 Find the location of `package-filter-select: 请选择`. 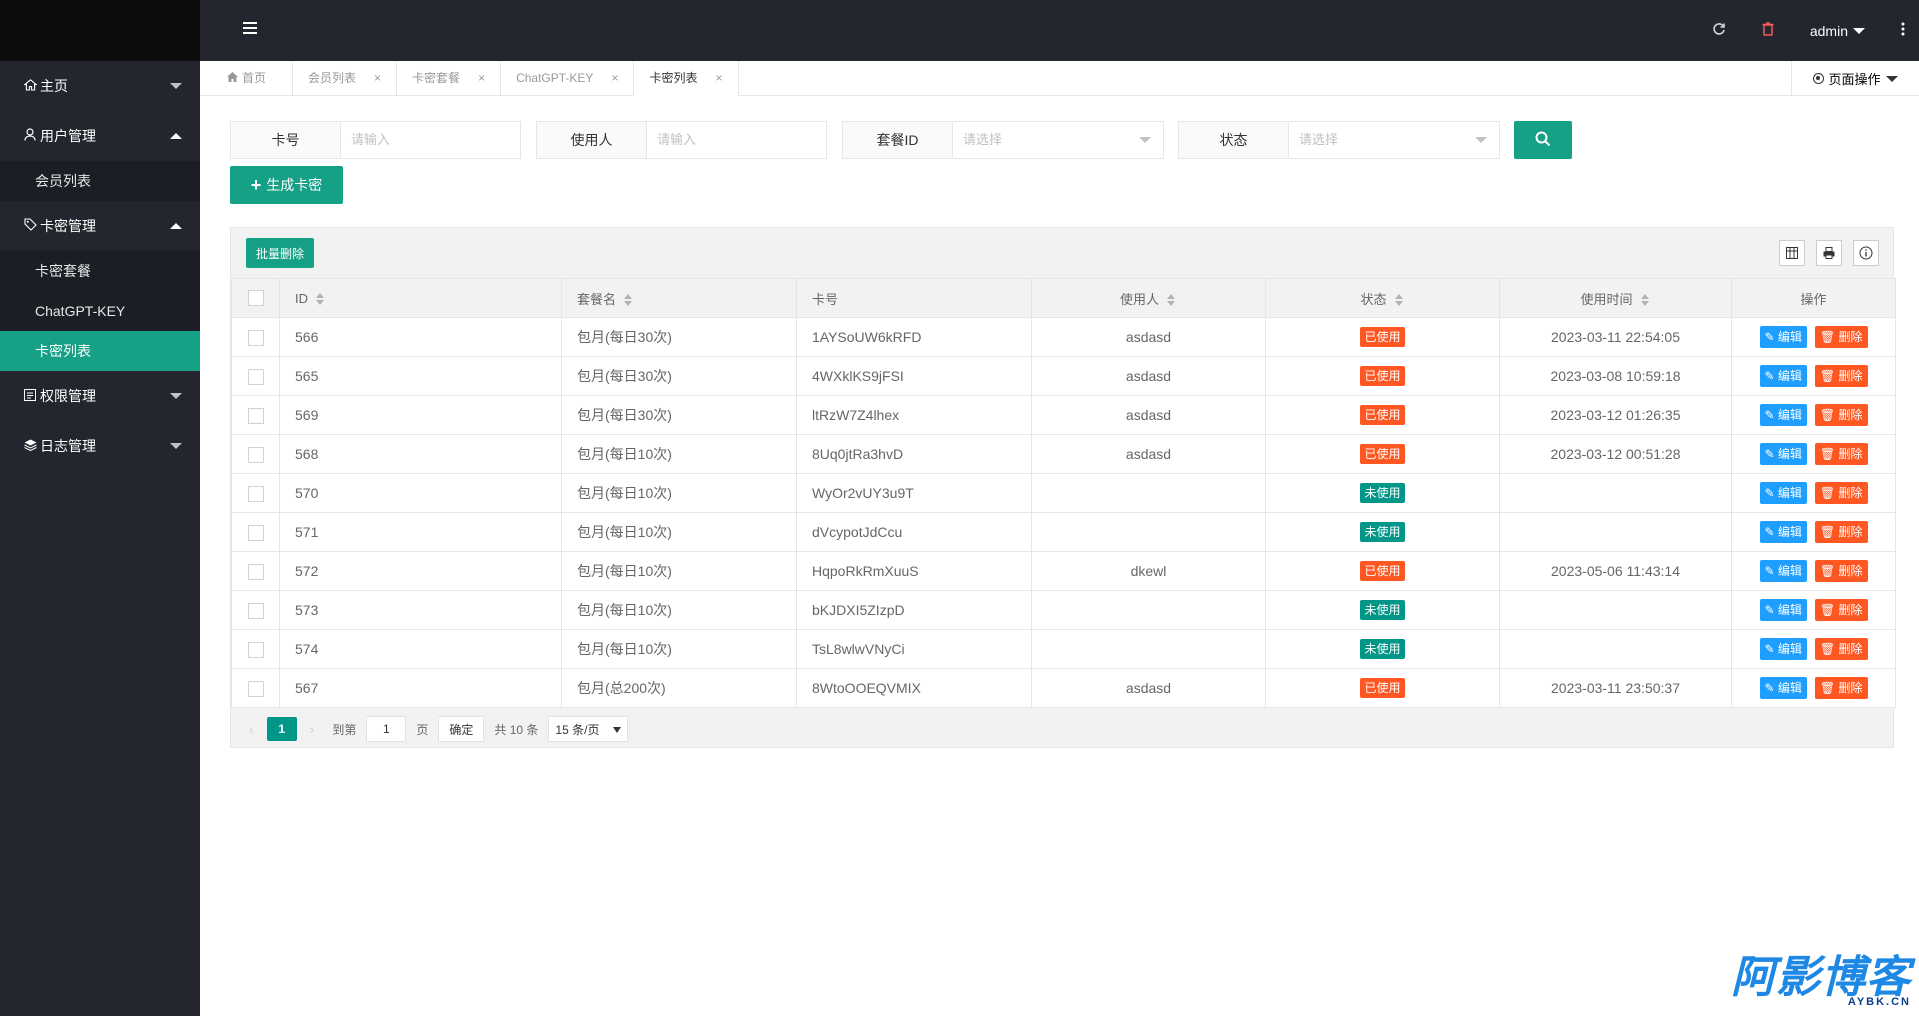

package-filter-select: 请选择 is located at coordinates (1058, 140).